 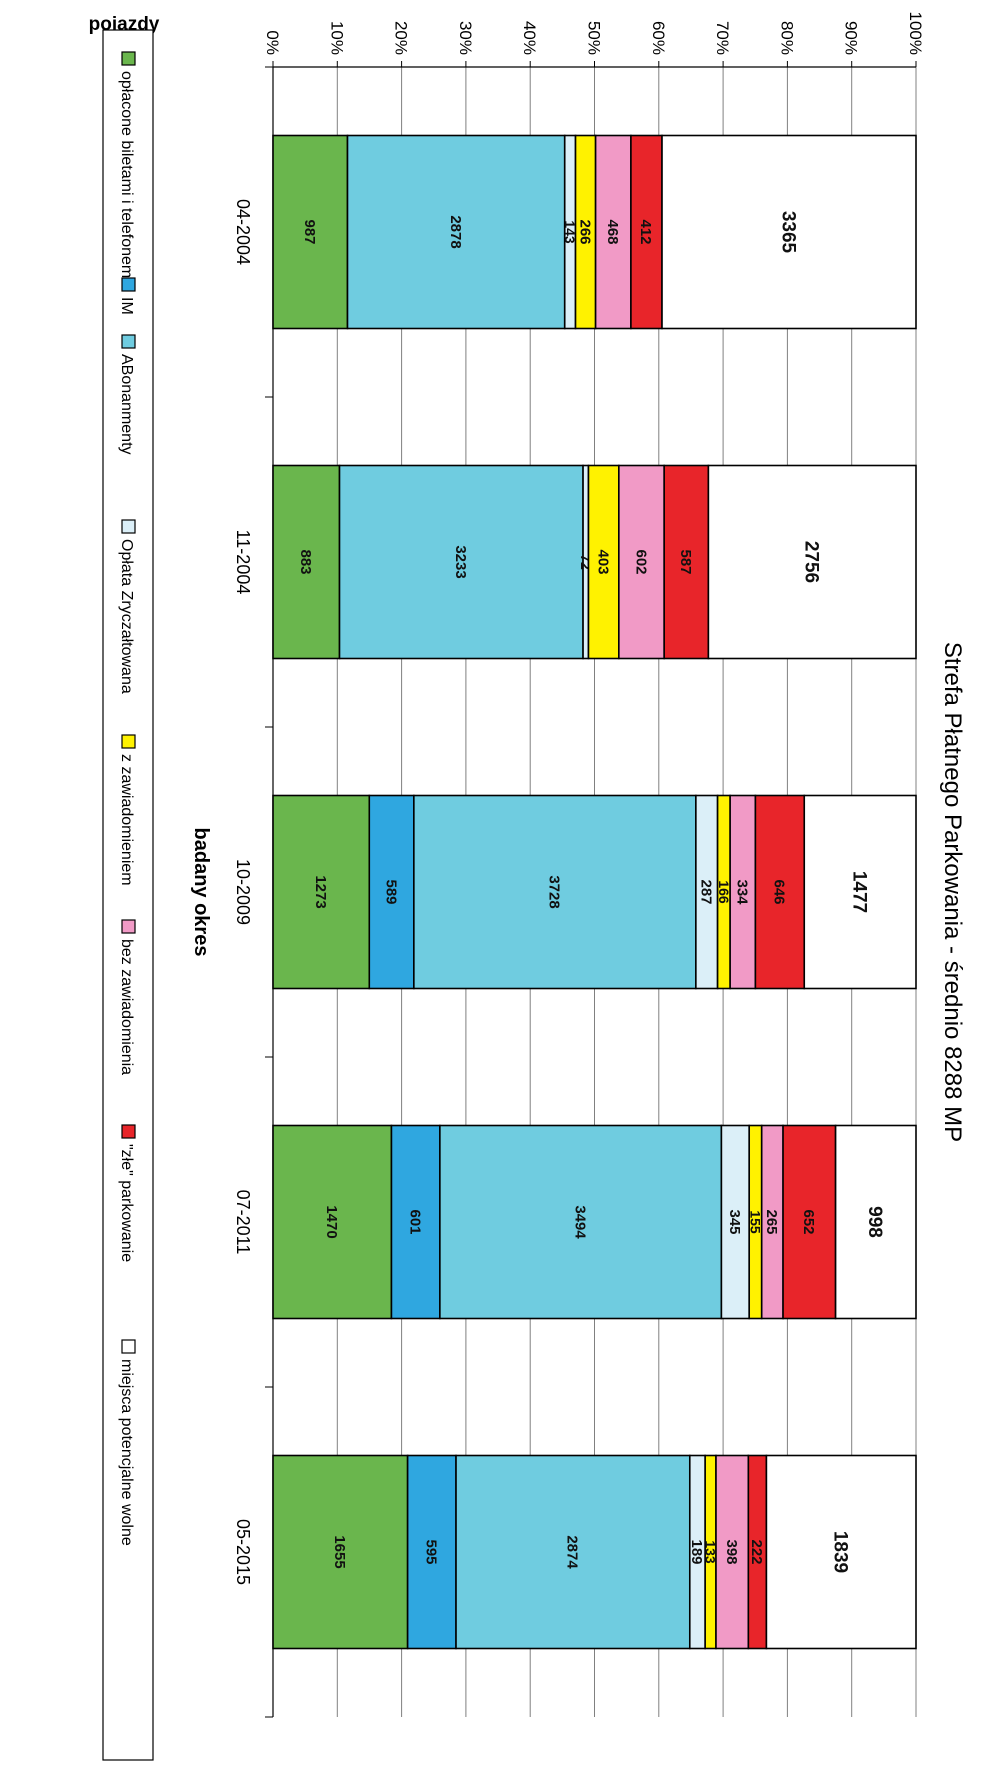 What do you see at coordinates (756, 1222) in the screenshot?
I see `data-label: 155` at bounding box center [756, 1222].